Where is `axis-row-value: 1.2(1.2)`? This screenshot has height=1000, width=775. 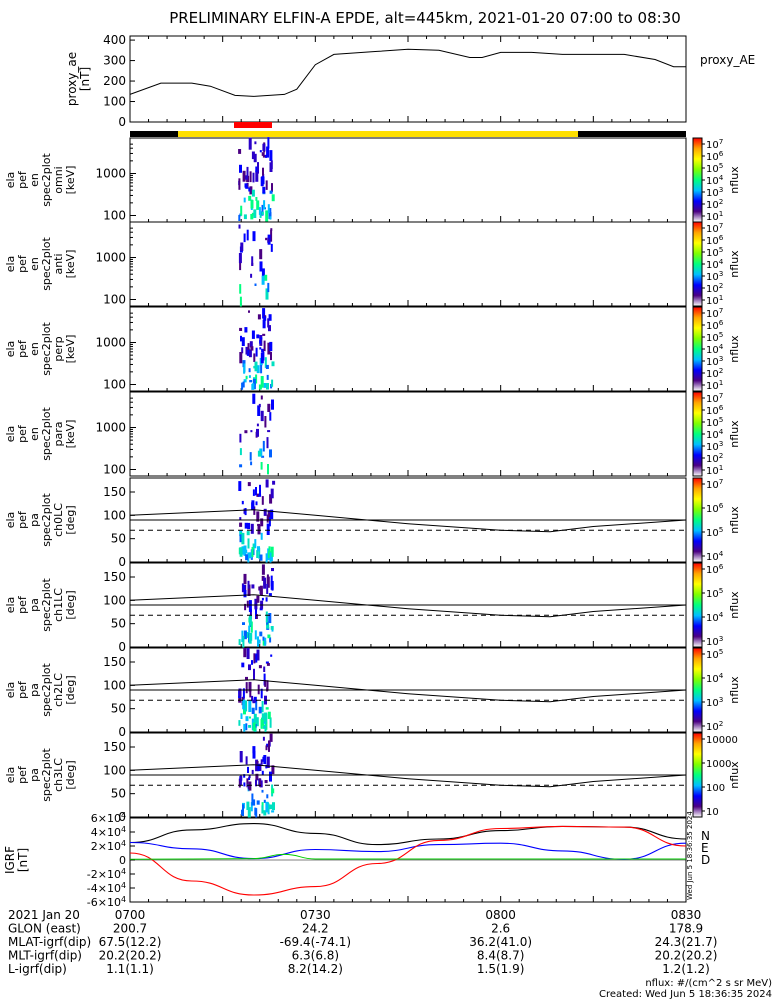
axis-row-value: 1.2(1.2) is located at coordinates (686, 969).